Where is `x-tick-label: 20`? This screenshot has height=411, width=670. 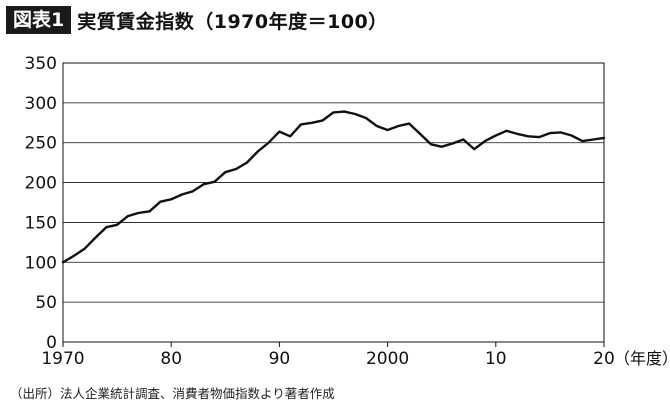 x-tick-label: 20 is located at coordinates (604, 359).